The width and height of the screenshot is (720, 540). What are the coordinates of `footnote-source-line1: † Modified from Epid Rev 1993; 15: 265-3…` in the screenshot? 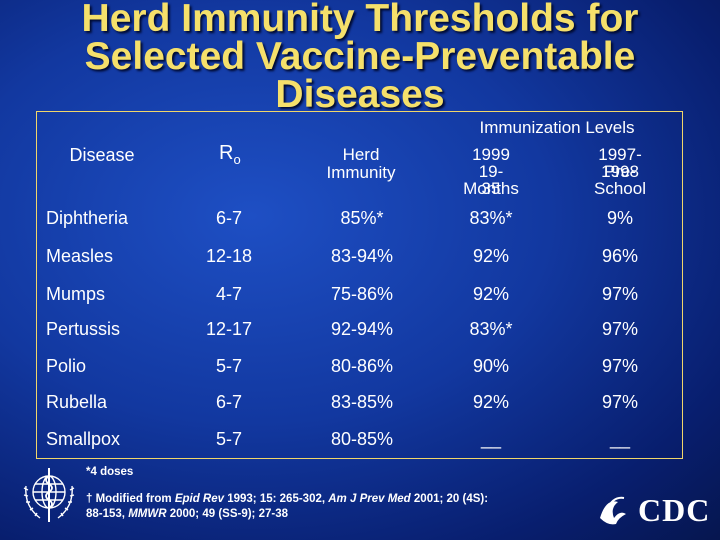 It's located at (287, 499).